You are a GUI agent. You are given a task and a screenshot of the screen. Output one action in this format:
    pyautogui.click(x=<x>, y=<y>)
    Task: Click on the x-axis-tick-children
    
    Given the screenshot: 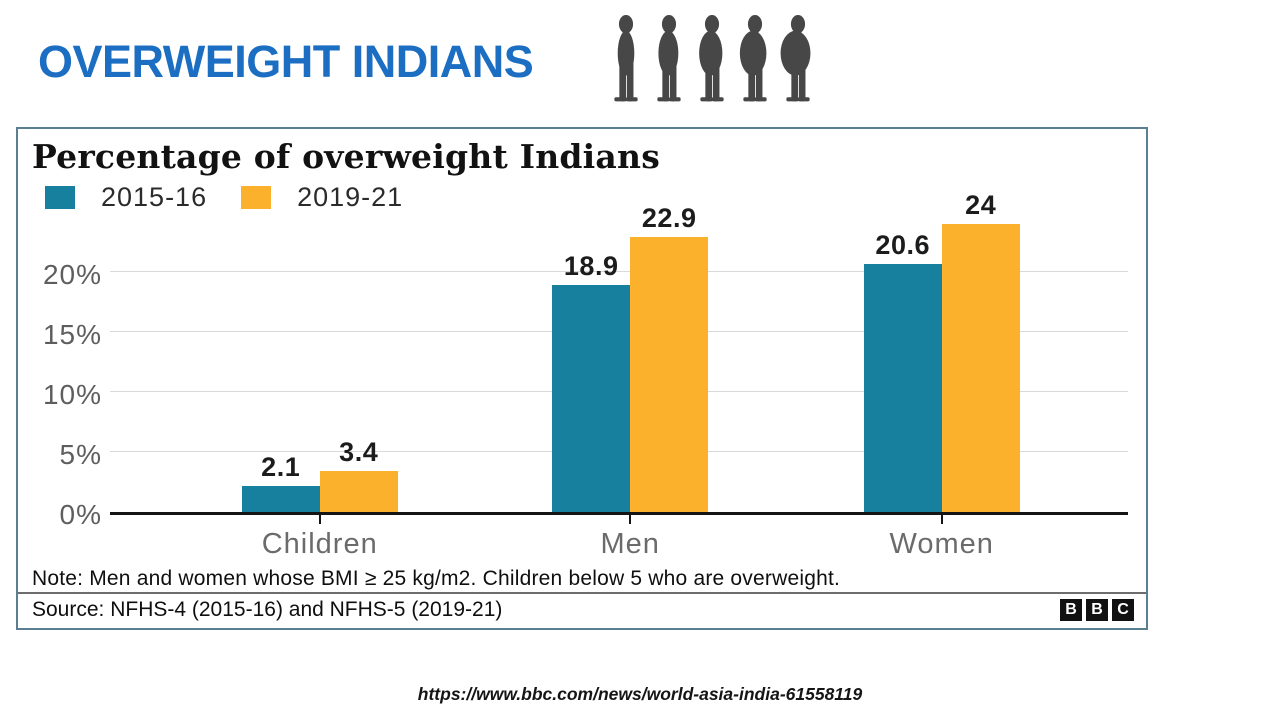 What is the action you would take?
    pyautogui.click(x=319, y=519)
    